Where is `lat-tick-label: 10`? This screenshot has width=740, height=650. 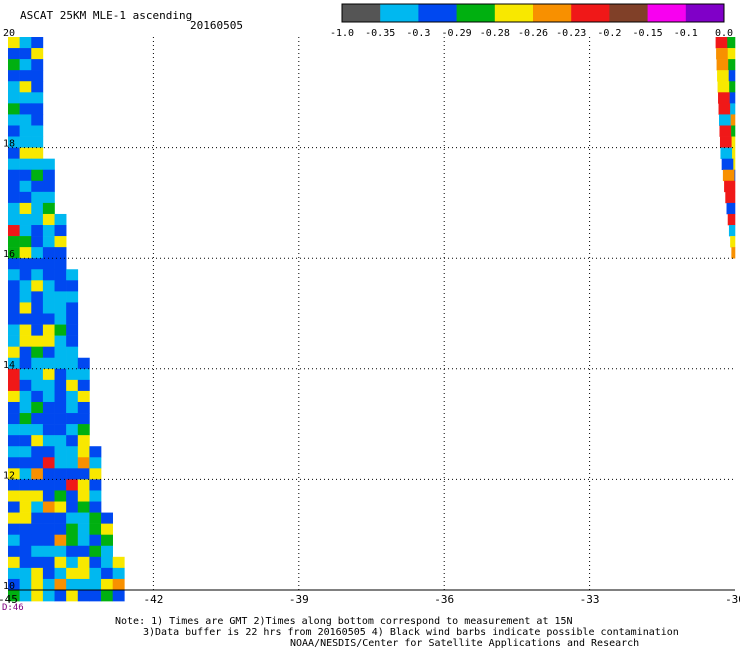 lat-tick-label: 10 is located at coordinates (9, 586).